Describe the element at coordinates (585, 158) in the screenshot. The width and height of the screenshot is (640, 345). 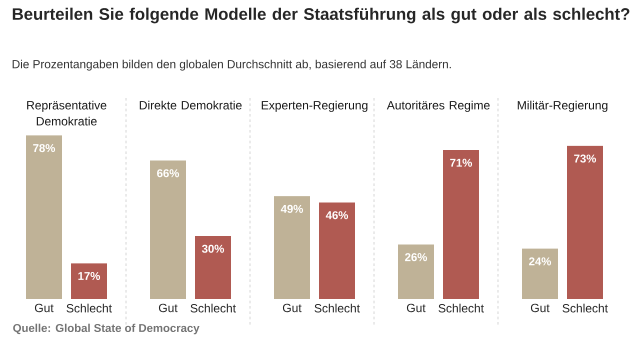
I see `data-label: 73%` at that location.